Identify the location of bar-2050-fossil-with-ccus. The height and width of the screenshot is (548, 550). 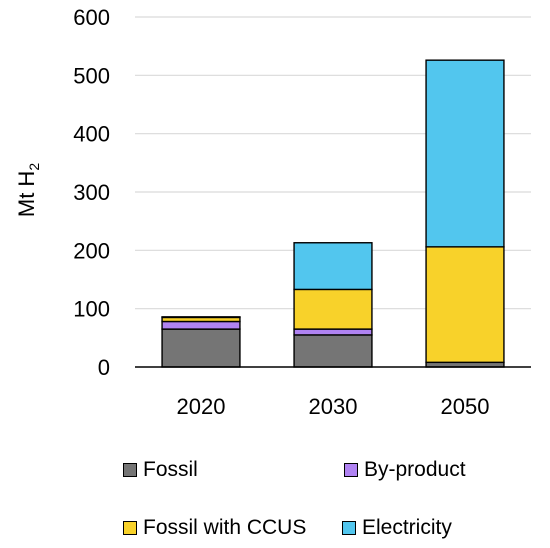
(465, 305).